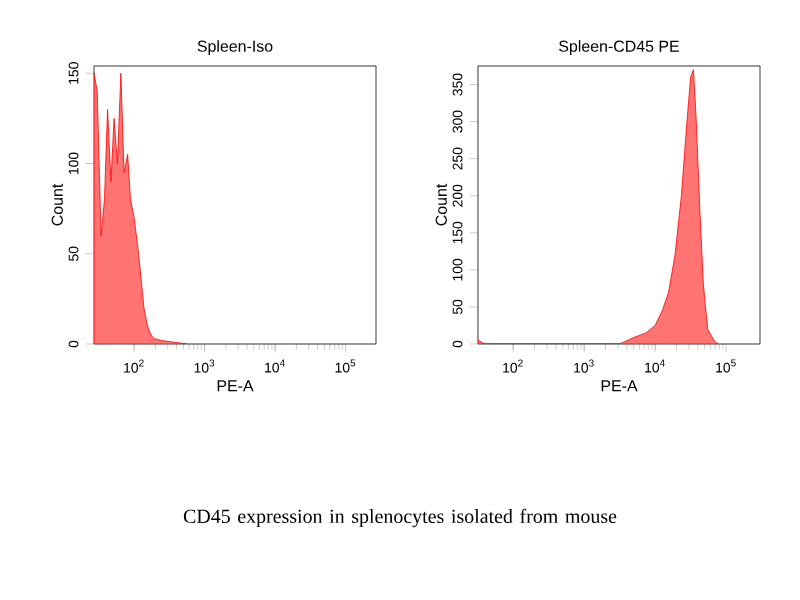 This screenshot has height=600, width=800. I want to click on text: CD45 expression in splenocytes isolated from mouse, so click(400, 518).